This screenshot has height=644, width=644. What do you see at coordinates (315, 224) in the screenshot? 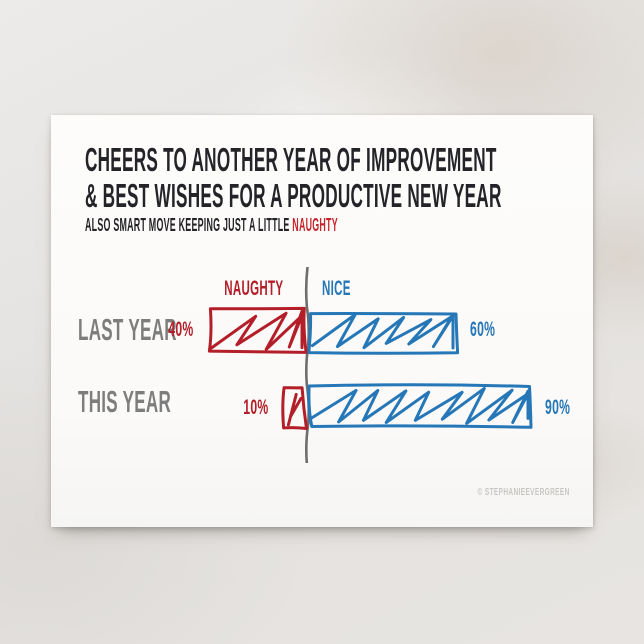
I see `subtitle-highlight: NAUGHTY` at bounding box center [315, 224].